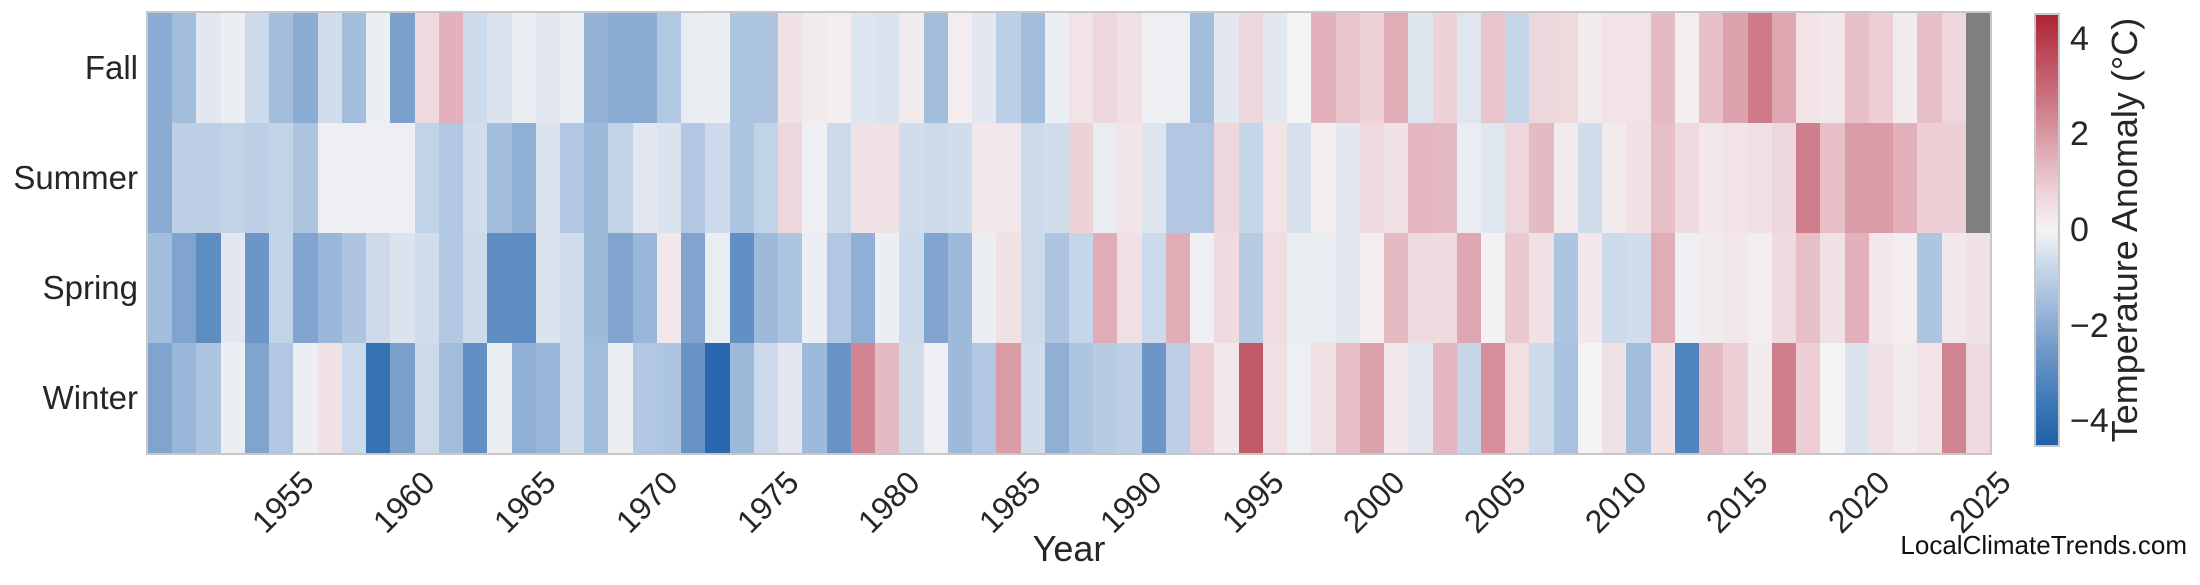 This screenshot has width=2200, height=585. I want to click on x-tick-label-1960: 1960, so click(404, 502).